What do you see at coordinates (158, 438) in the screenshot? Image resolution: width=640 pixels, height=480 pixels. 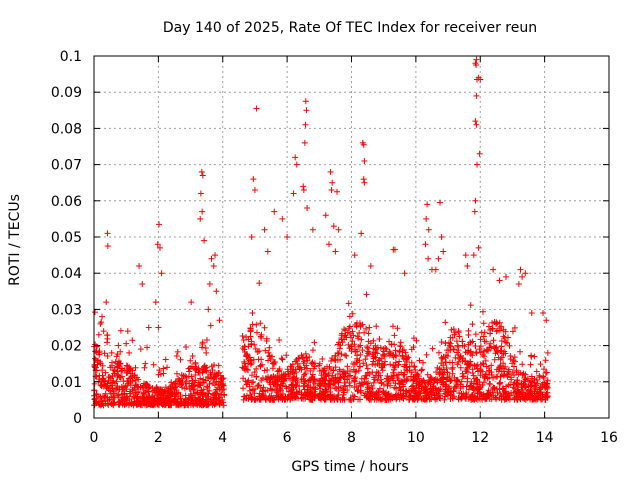 I see `x-tick-label: 2` at bounding box center [158, 438].